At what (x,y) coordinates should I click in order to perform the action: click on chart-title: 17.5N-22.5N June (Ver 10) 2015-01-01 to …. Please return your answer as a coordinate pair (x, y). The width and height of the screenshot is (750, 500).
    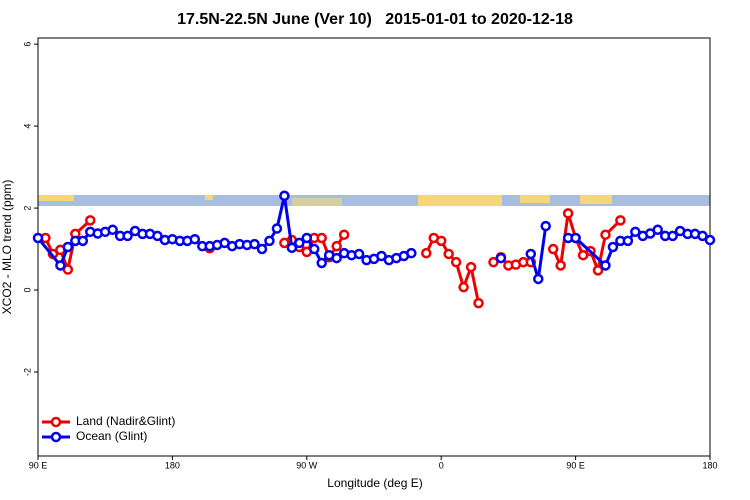
    Looking at the image, I should click on (375, 19).